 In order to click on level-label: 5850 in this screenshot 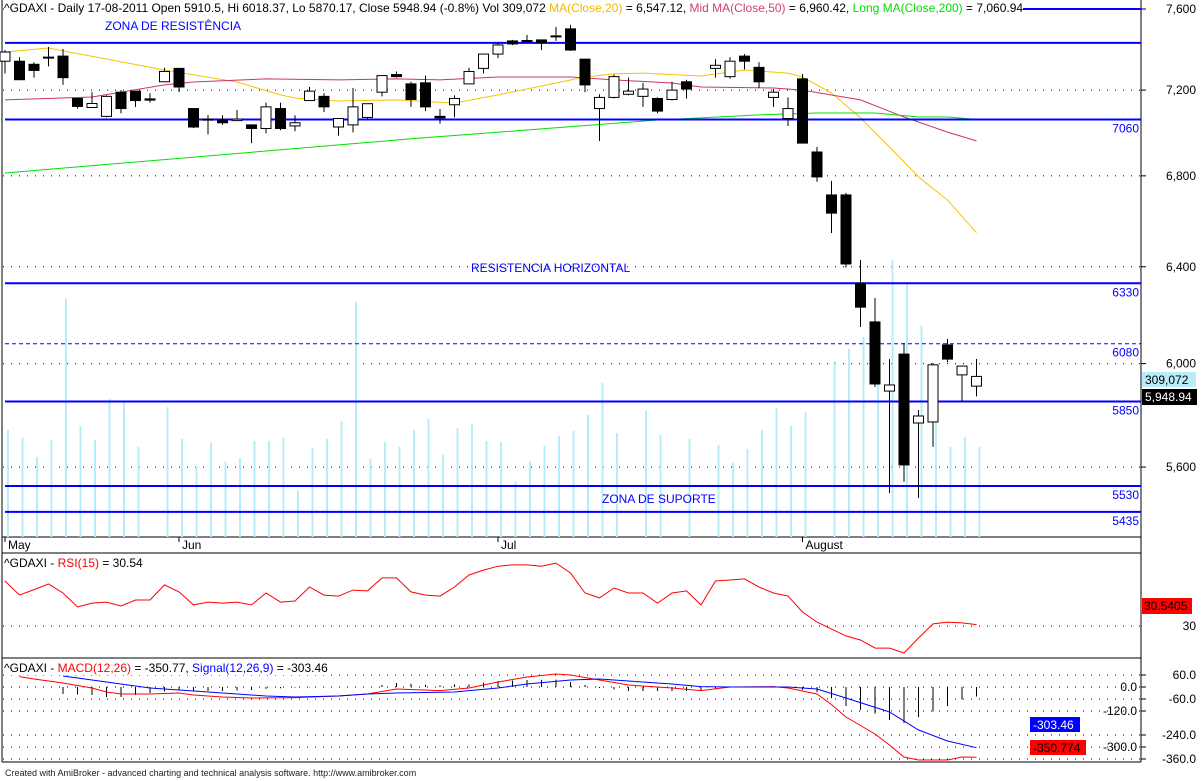, I will do `click(1125, 411)`.